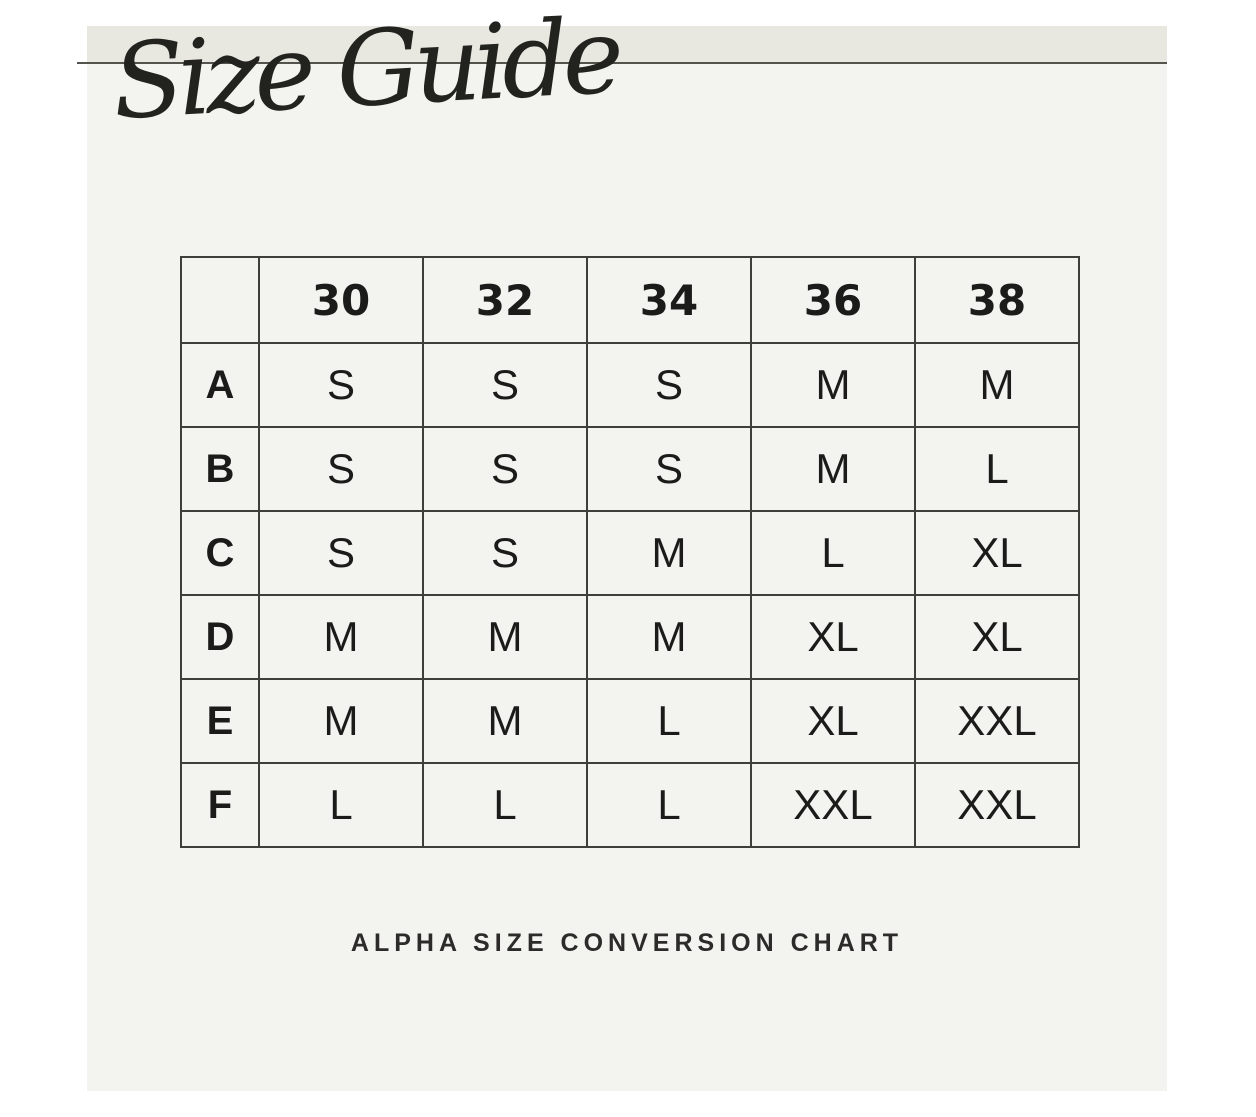 The width and height of the screenshot is (1256, 1117). What do you see at coordinates (341, 300) in the screenshot?
I see `column-header-30: 30` at bounding box center [341, 300].